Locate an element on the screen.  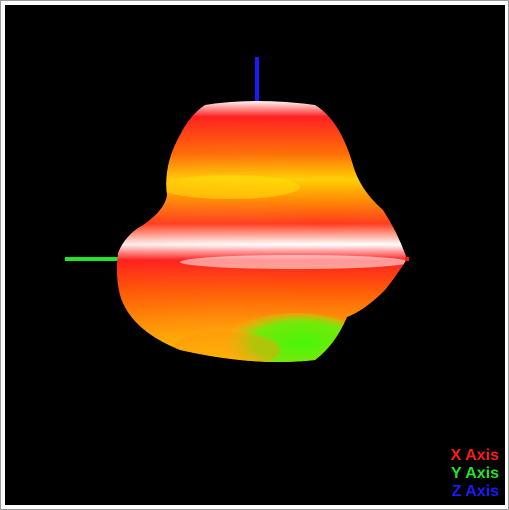
legend-y-axis: Y Axis is located at coordinates (474, 473).